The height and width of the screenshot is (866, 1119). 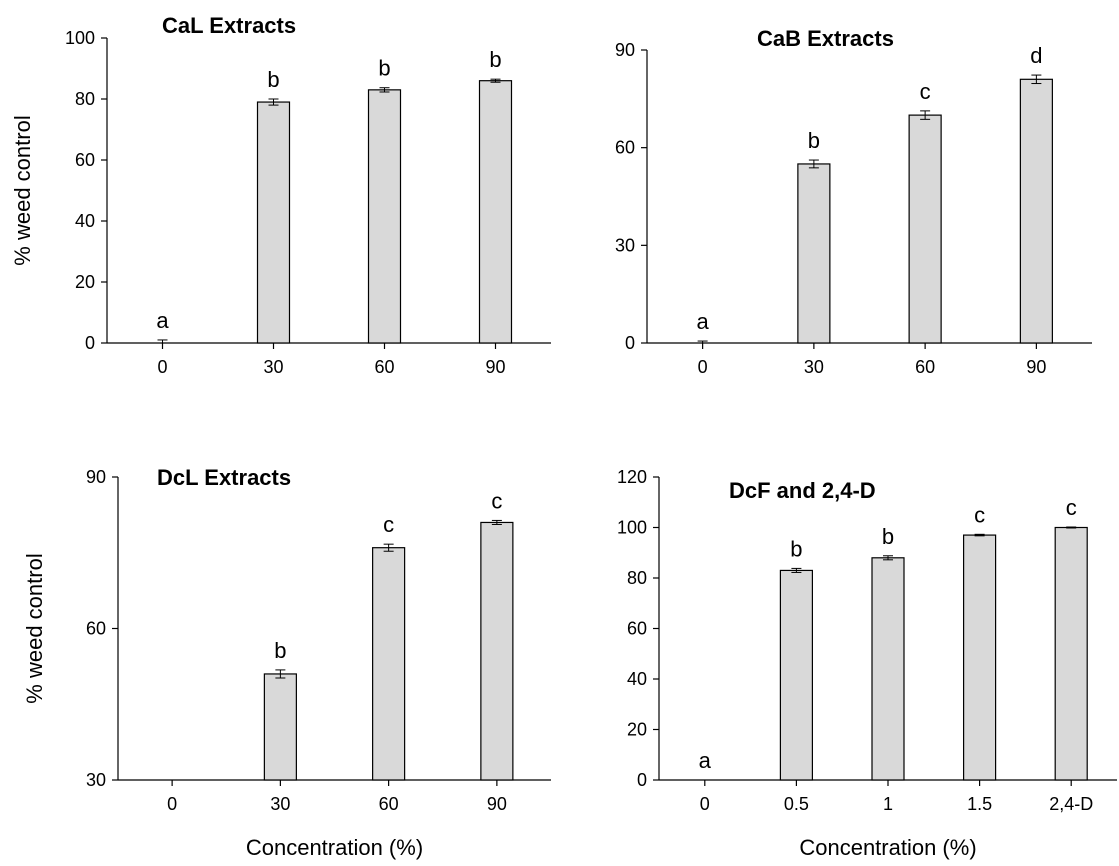 I want to click on significance-letter: d, so click(x=1036, y=55).